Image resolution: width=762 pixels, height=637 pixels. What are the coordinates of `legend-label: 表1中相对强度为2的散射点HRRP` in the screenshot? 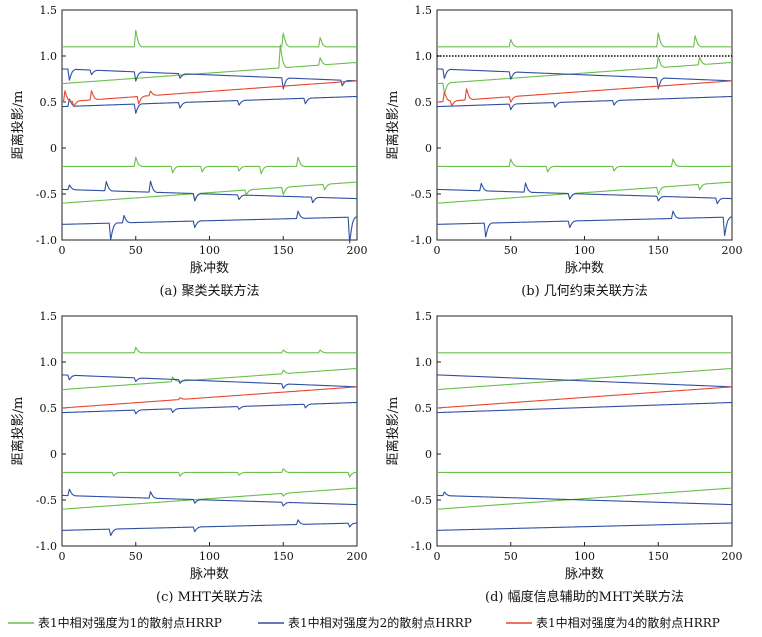 It's located at (380, 622).